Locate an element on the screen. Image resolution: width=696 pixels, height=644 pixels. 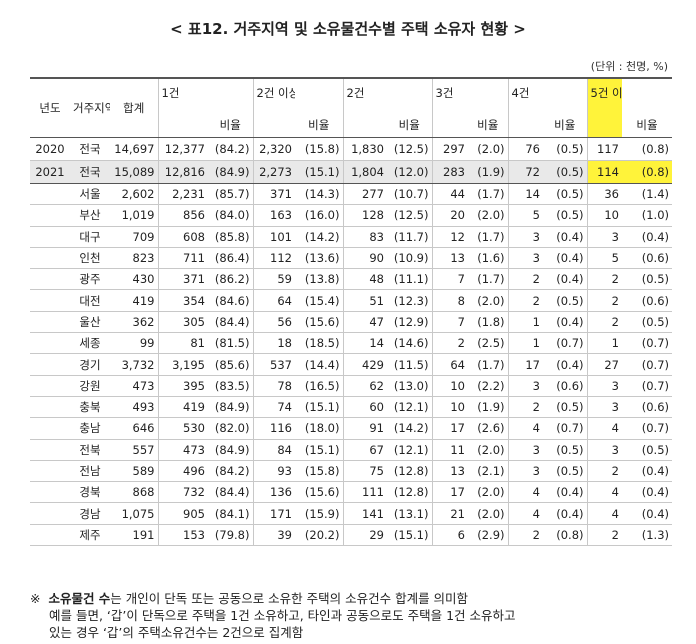
value-cell: 64 is located at coordinates (449, 364).